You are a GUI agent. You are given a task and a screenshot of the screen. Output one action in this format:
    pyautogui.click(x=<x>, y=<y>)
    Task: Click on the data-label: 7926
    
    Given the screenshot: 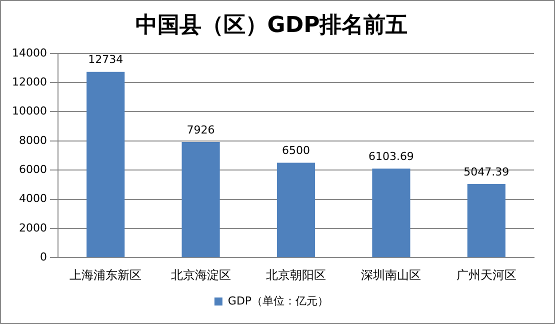 What is the action you would take?
    pyautogui.click(x=200, y=129)
    